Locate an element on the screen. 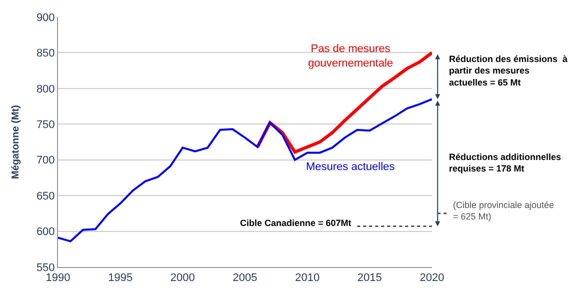  x-tick-label: 2010 is located at coordinates (307, 278).